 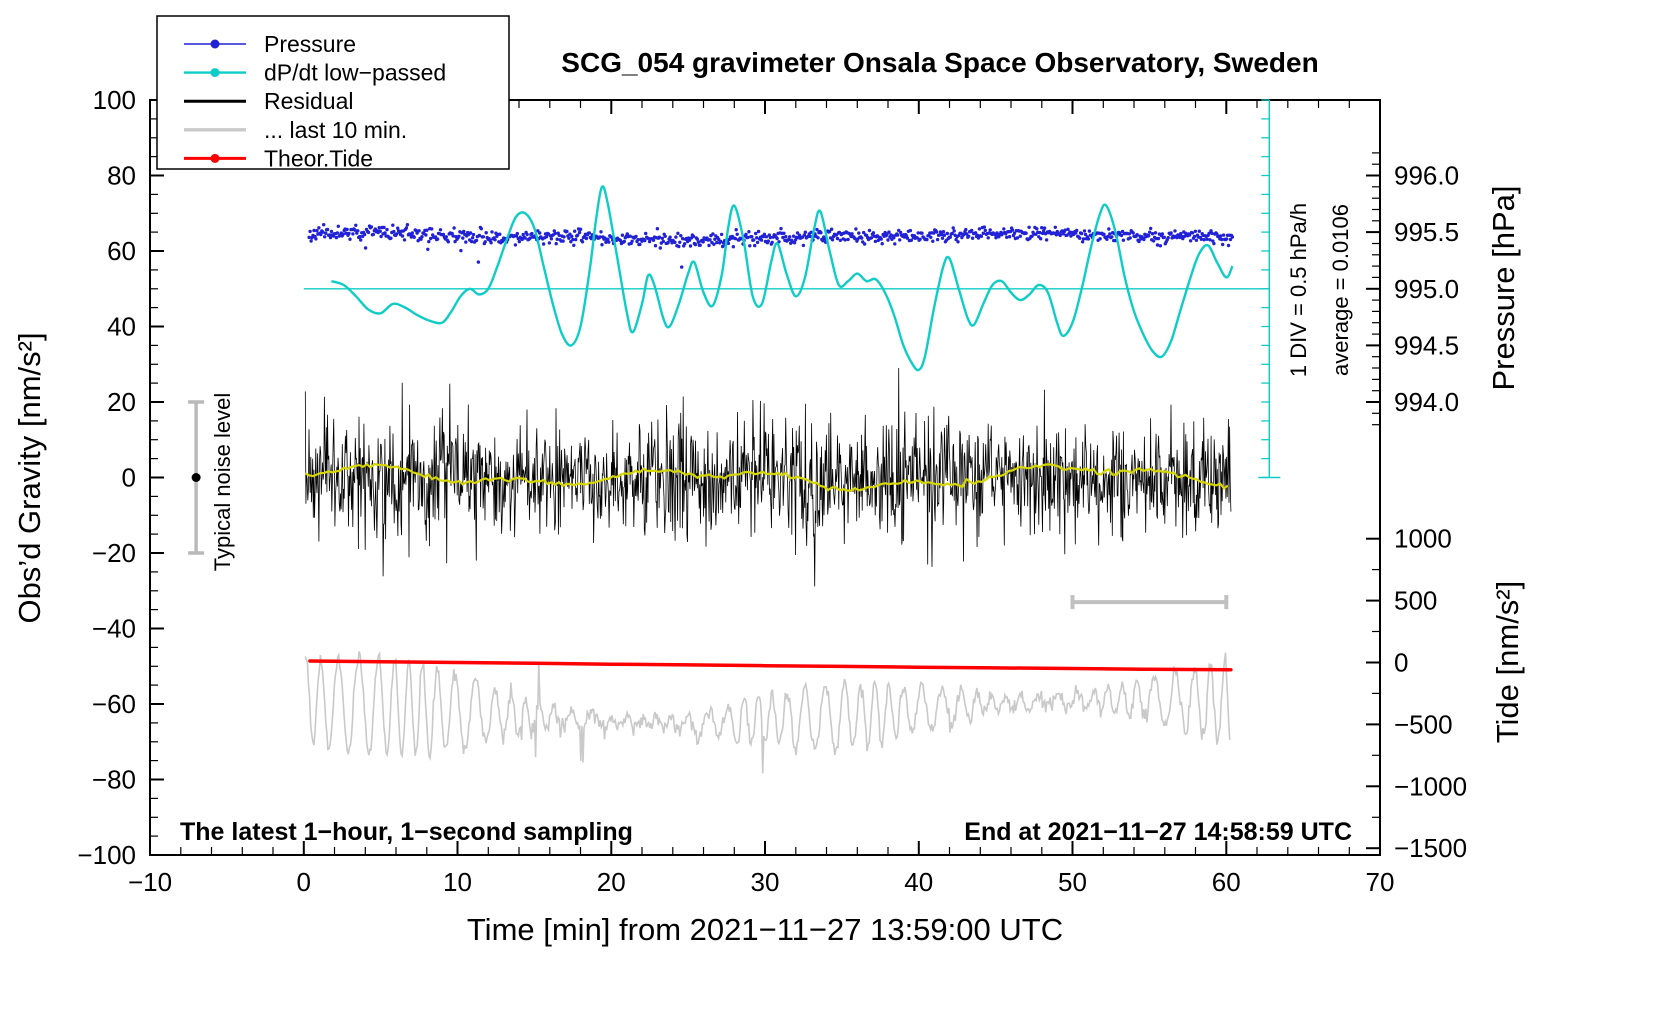 What do you see at coordinates (114, 100) in the screenshot?
I see `y-tick-label: 100` at bounding box center [114, 100].